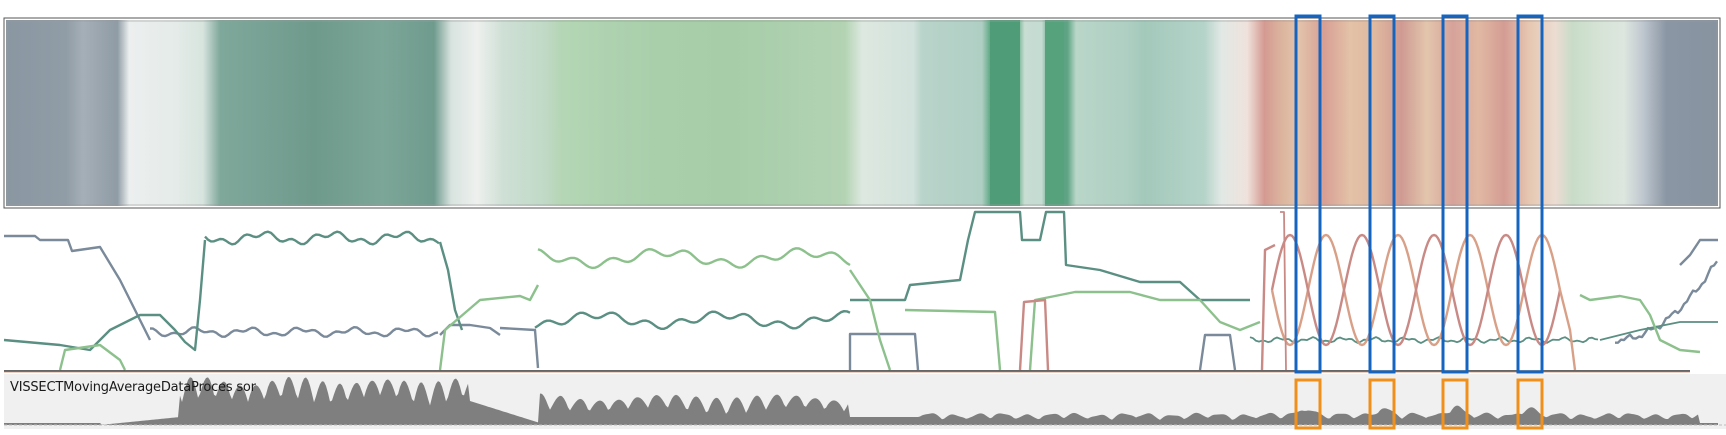 The width and height of the screenshot is (1726, 435). I want to click on track-label: VISSECTMovingAverageDataProces sor, so click(133, 387).